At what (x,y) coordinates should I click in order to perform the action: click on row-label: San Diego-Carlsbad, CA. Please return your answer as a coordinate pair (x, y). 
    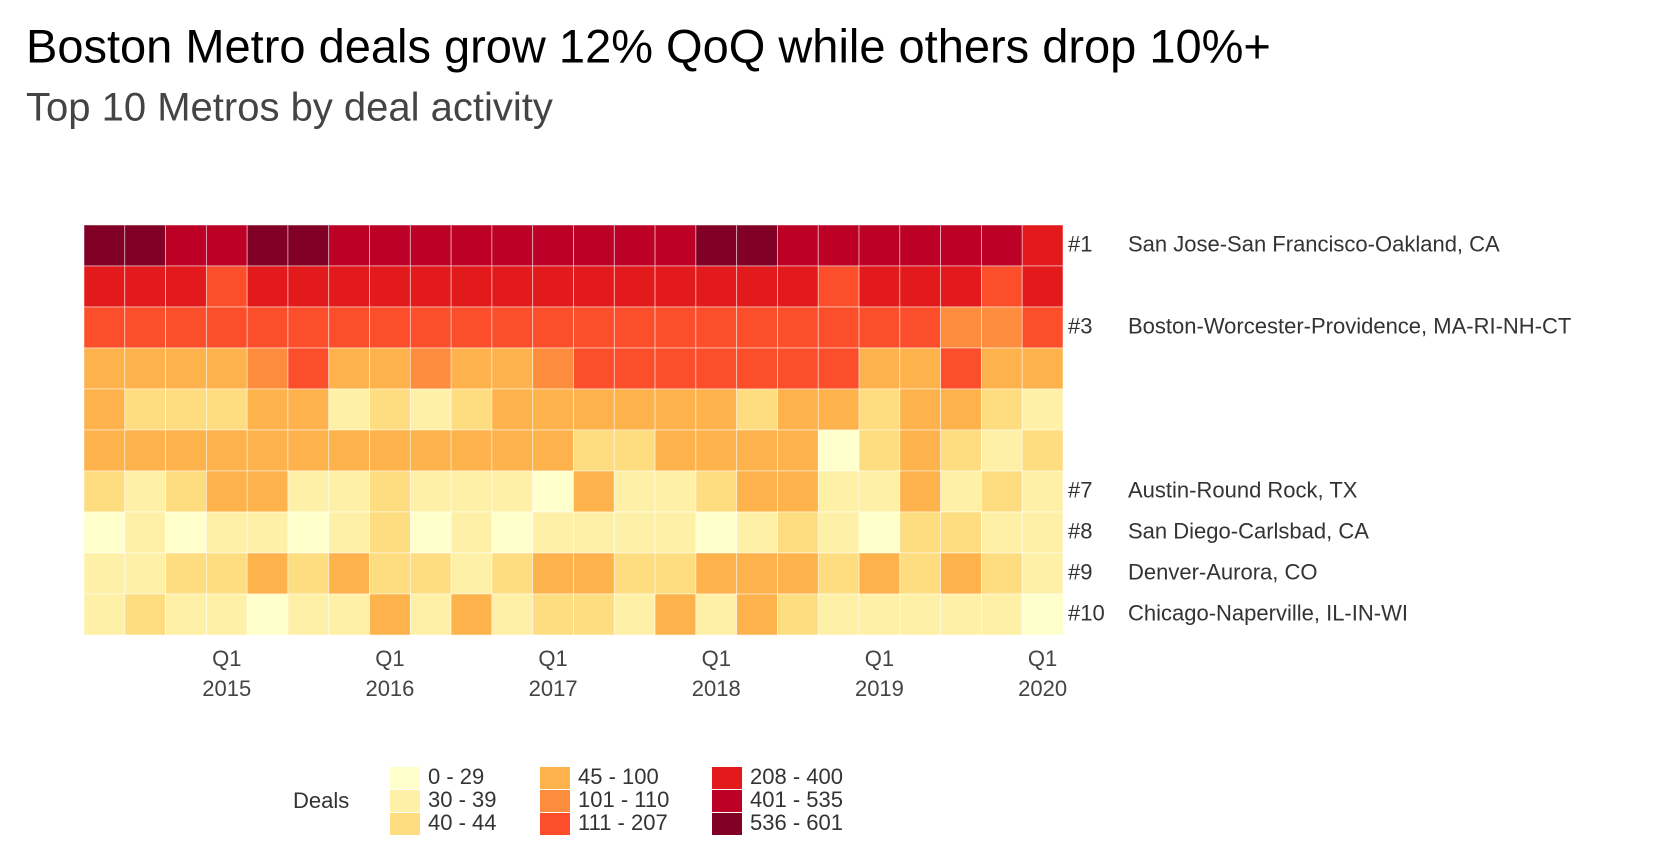
    Looking at the image, I should click on (1248, 530).